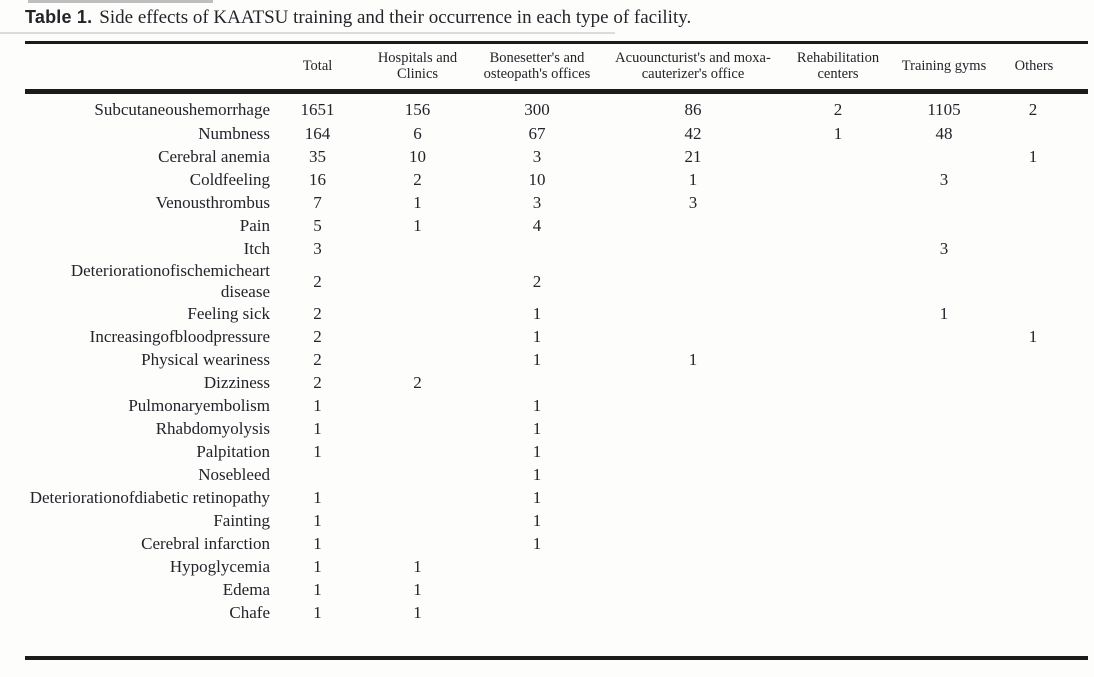 This screenshot has height=677, width=1094. What do you see at coordinates (205, 543) in the screenshot?
I see `cell-side-effect: Cerebral infarction` at bounding box center [205, 543].